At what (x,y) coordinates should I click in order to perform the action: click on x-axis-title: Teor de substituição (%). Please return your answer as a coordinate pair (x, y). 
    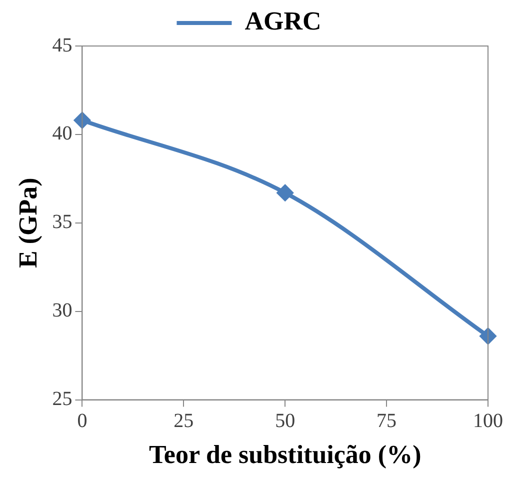
    Looking at the image, I should click on (285, 455).